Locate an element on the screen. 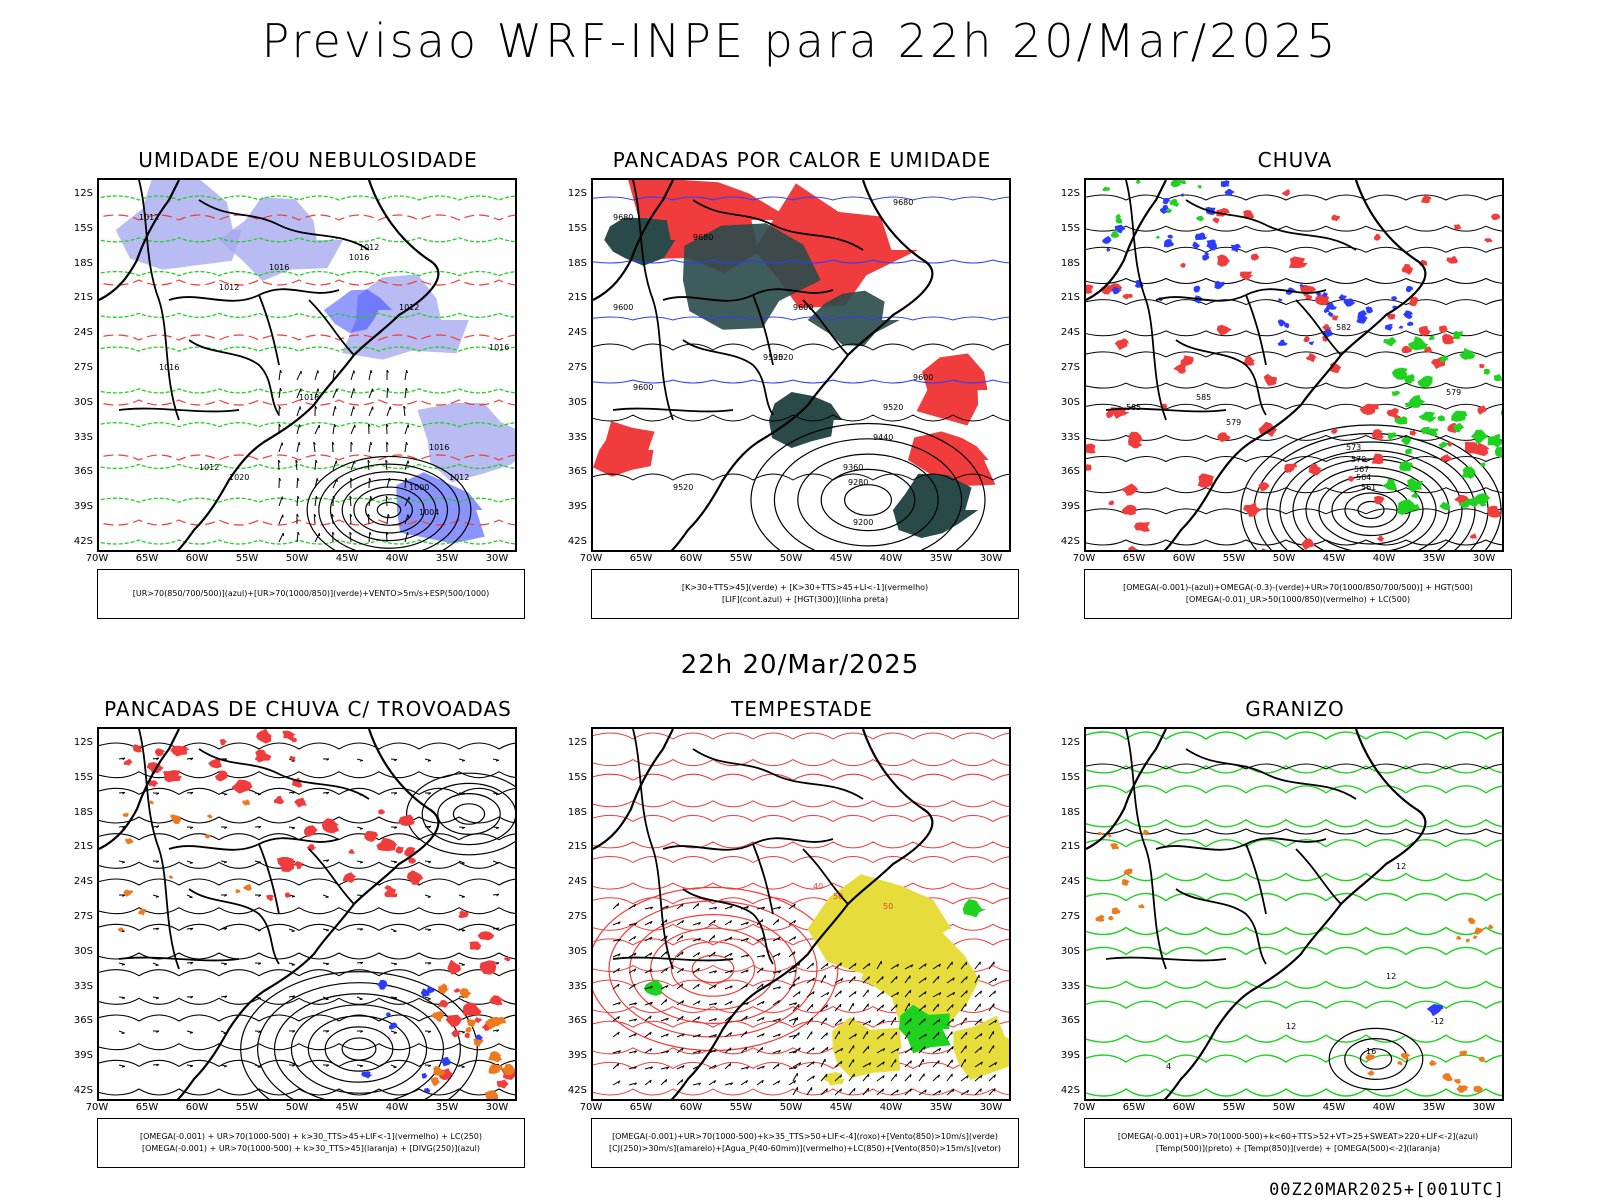 This screenshot has height=1200, width=1600. instability-red is located at coordinates (951, 465).